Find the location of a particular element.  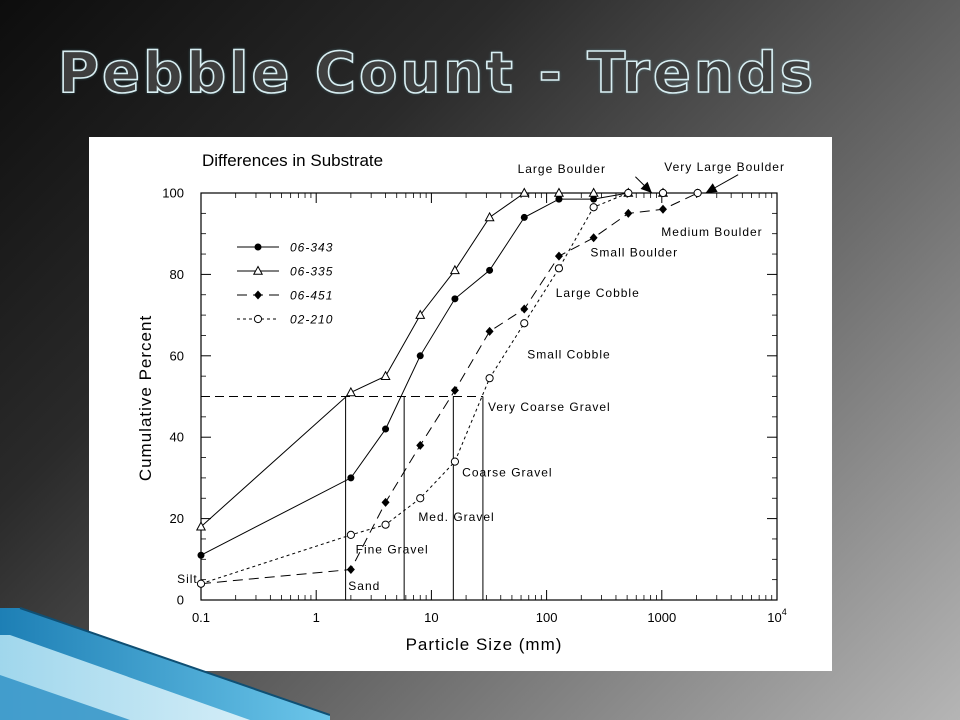

y-tick-label: 100 is located at coordinates (173, 193).